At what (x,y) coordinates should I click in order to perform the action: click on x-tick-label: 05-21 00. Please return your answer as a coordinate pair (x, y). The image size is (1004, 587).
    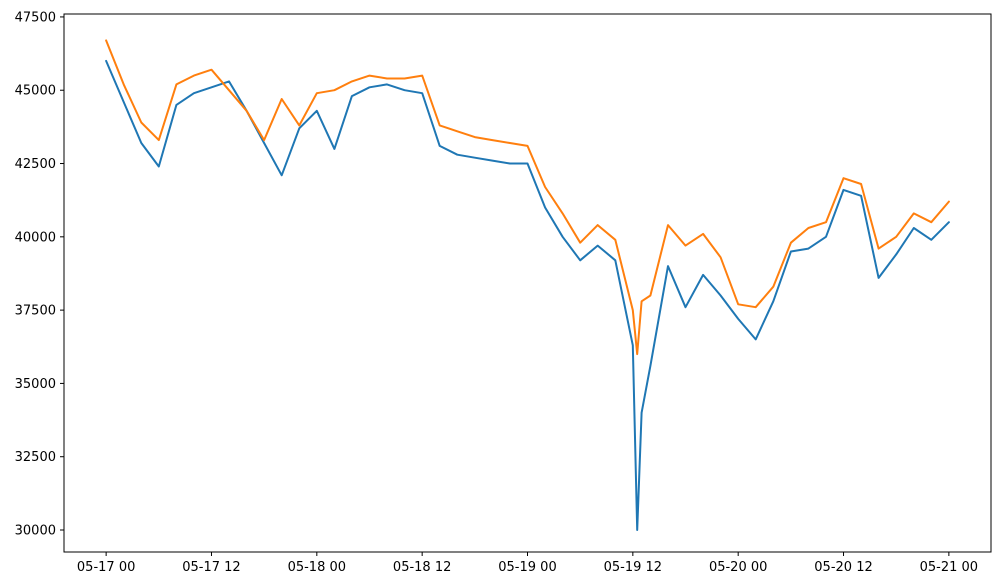
    Looking at the image, I should click on (949, 567).